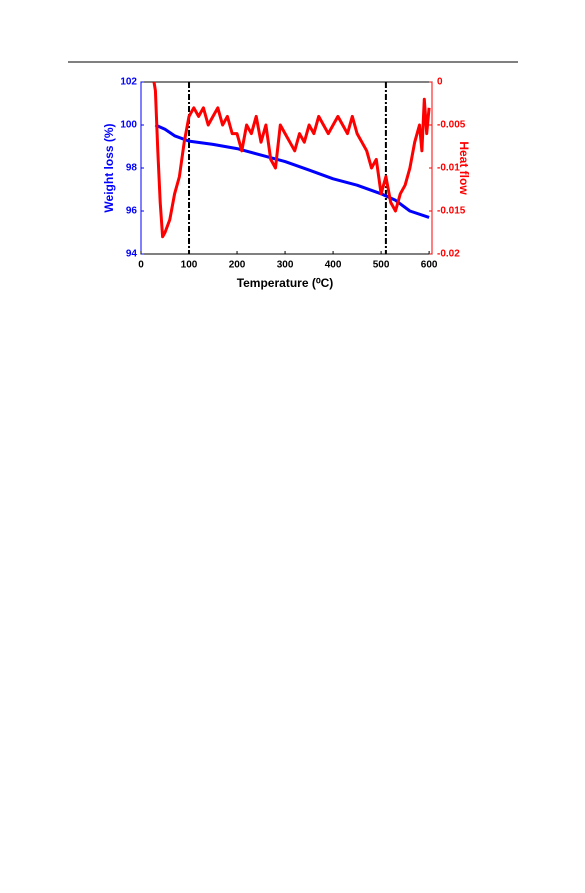  What do you see at coordinates (132, 254) in the screenshot?
I see `y-tick-label: 94` at bounding box center [132, 254].